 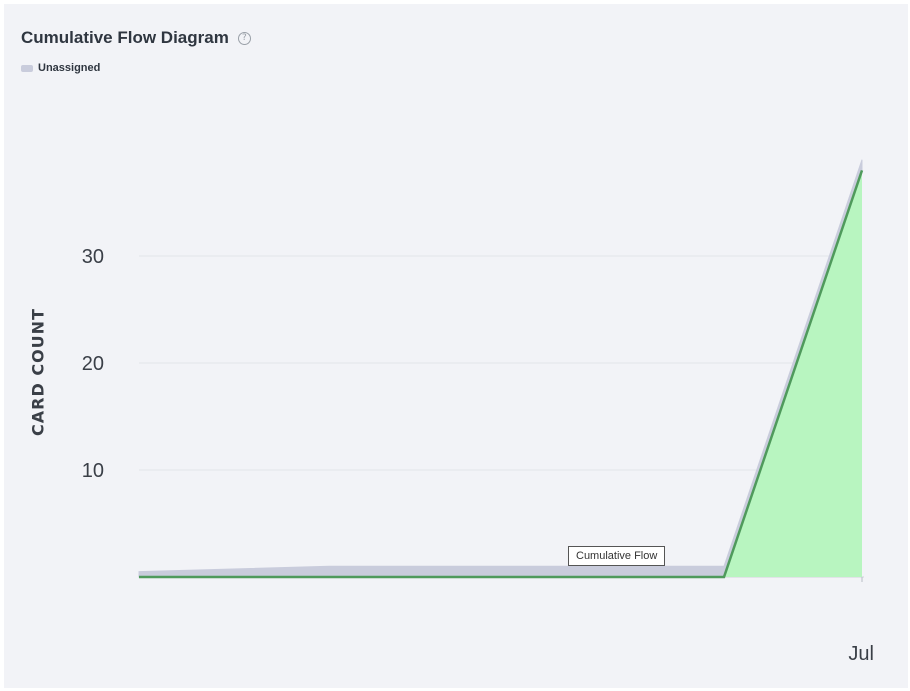 What do you see at coordinates (617, 556) in the screenshot?
I see `chart-tooltip: Cumulative Flow` at bounding box center [617, 556].